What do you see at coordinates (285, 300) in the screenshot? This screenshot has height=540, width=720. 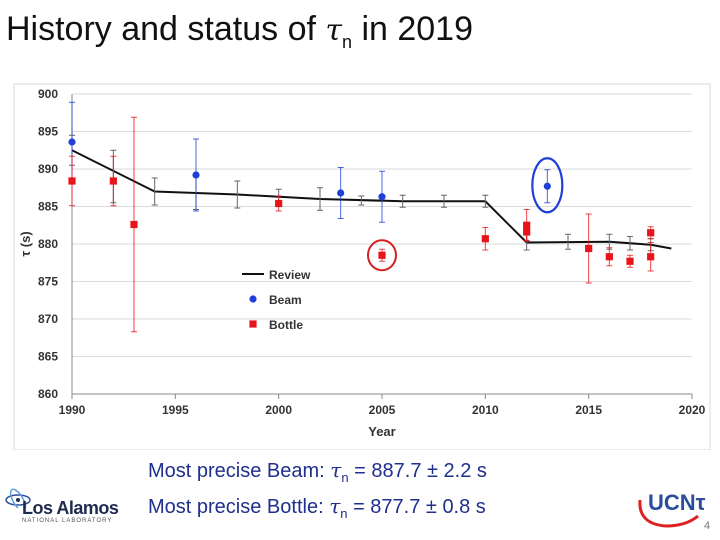 I see `legend-label: Beam` at bounding box center [285, 300].